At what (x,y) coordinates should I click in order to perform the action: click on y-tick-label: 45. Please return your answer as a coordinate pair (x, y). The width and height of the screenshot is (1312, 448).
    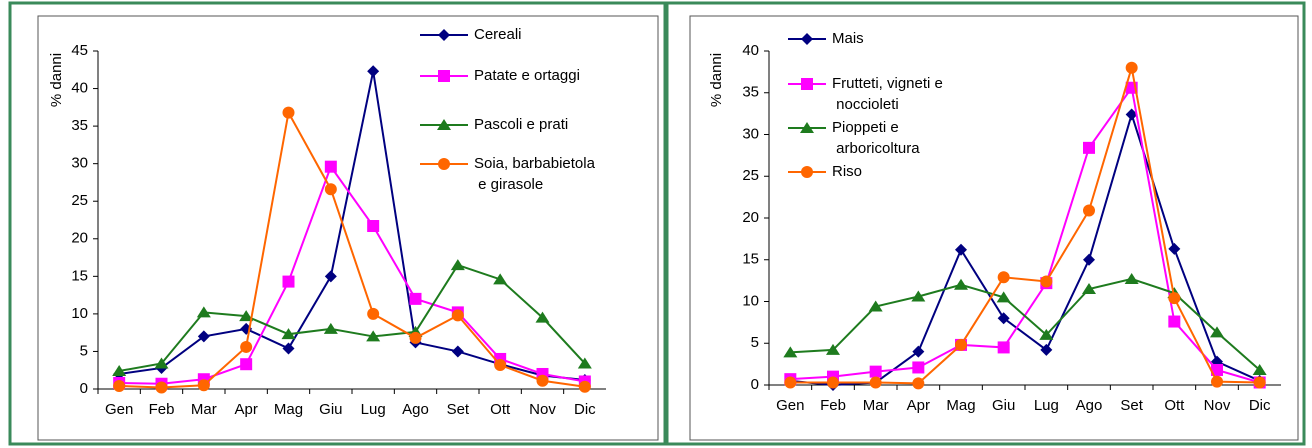
    Looking at the image, I should click on (79, 50).